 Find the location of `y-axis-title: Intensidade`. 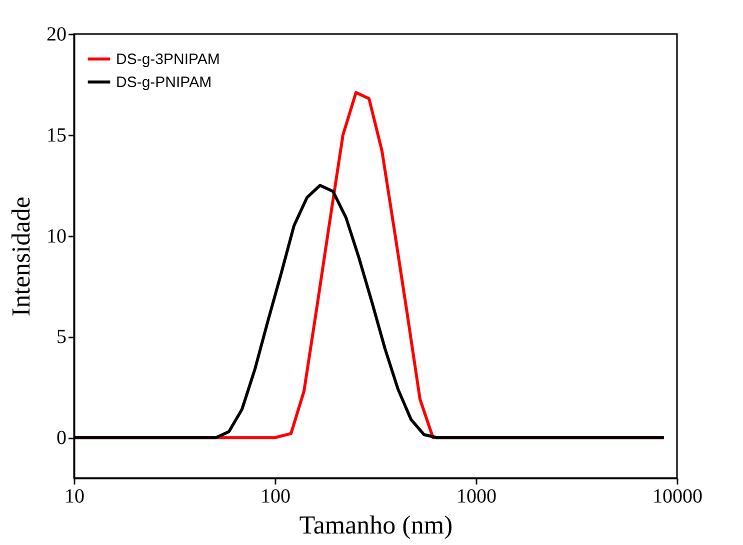

y-axis-title: Intensidade is located at coordinates (21, 256).